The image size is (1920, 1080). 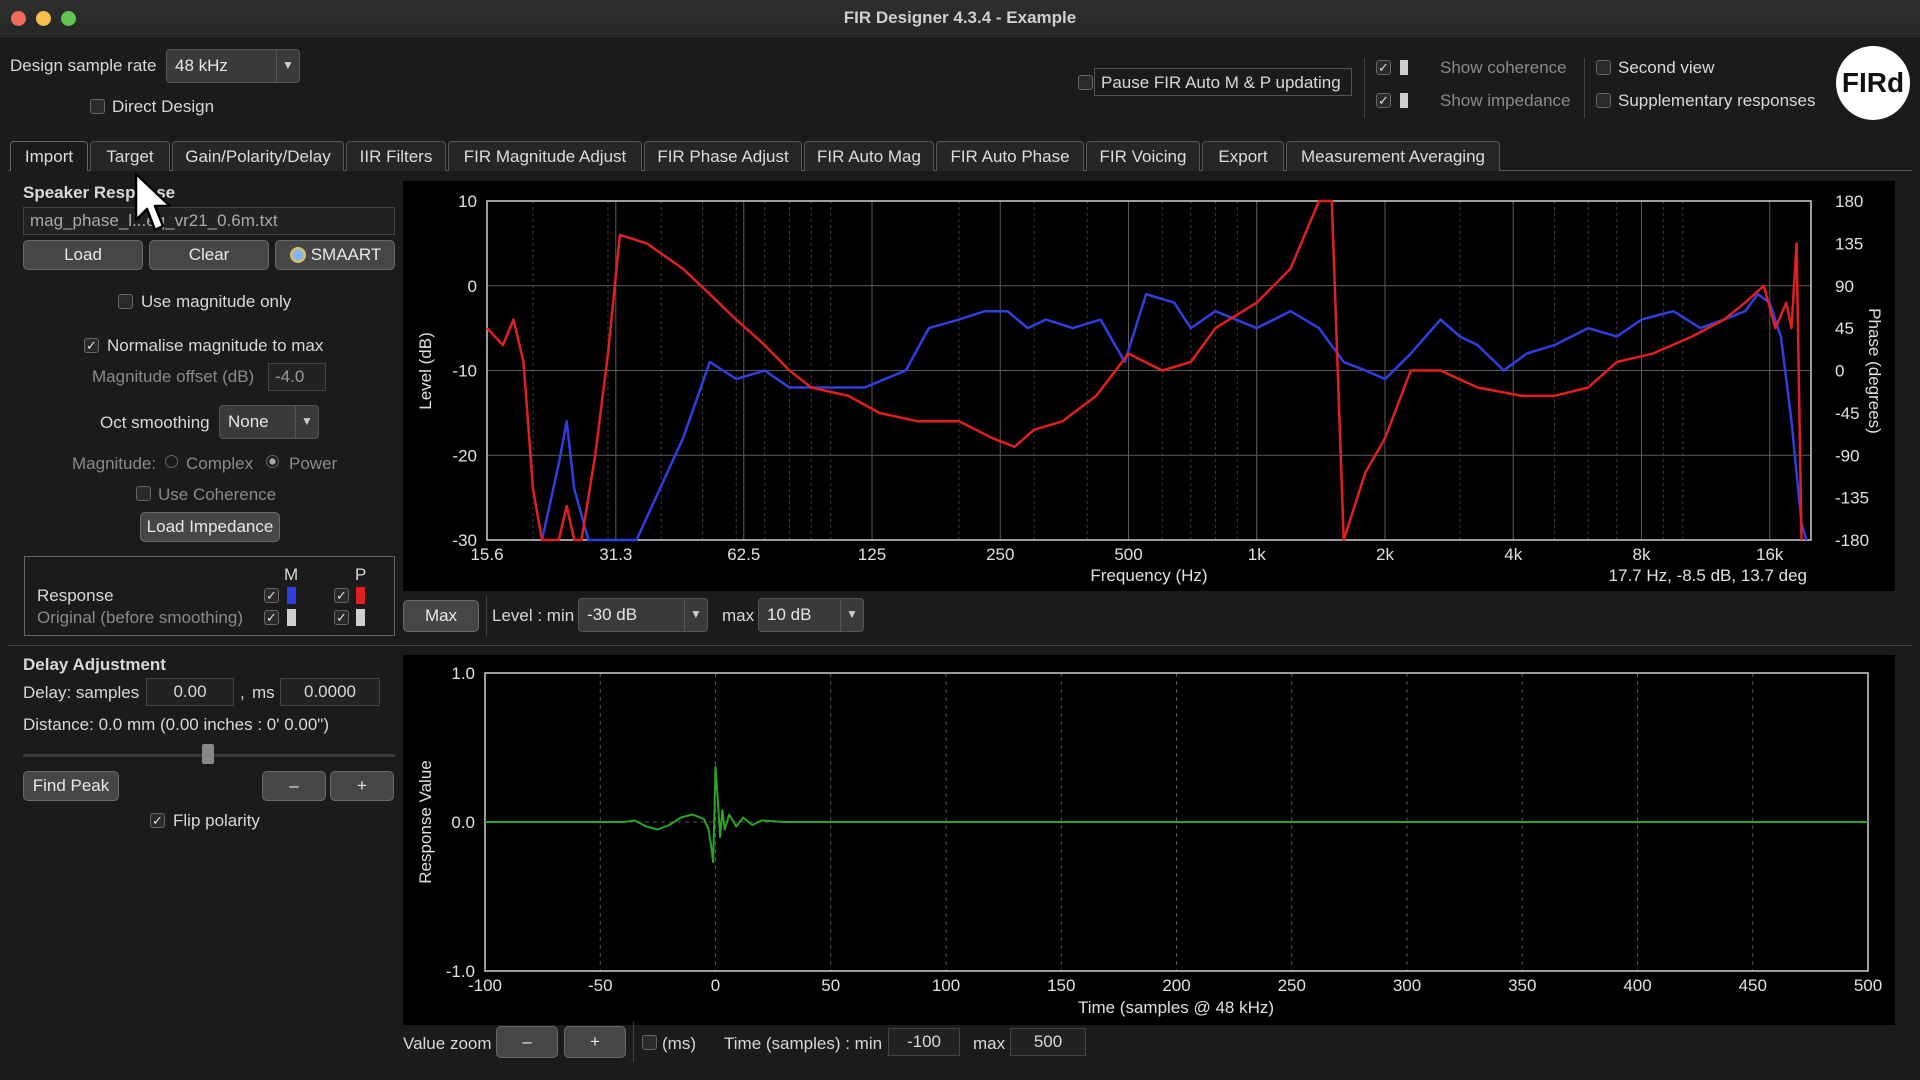 I want to click on use-magnitude-only-label: Use magnitude only, so click(x=216, y=301).